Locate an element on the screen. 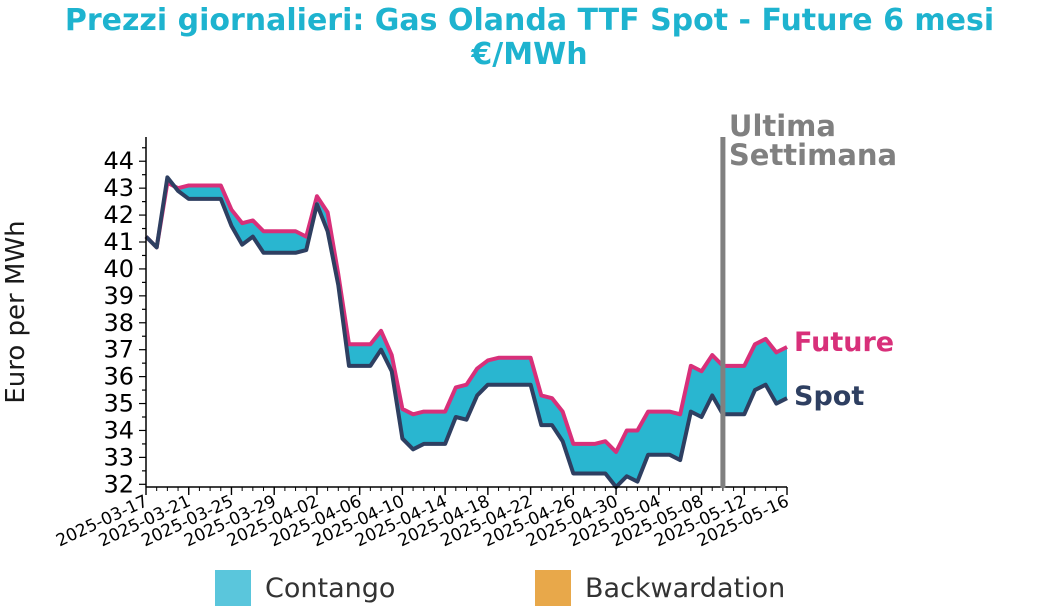 This screenshot has width=1039, height=609. legend-contango-swatch is located at coordinates (233, 588).